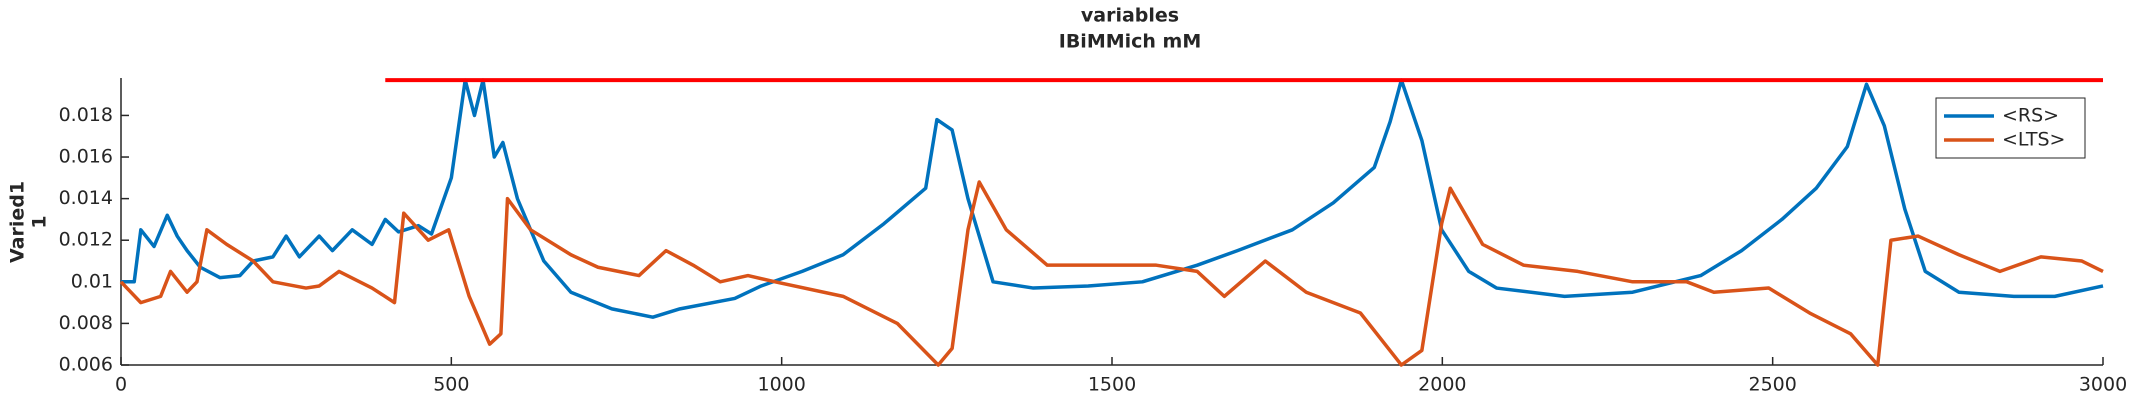 This screenshot has height=400, width=2133. What do you see at coordinates (86, 365) in the screenshot?
I see `y-tick-label: 0.006` at bounding box center [86, 365].